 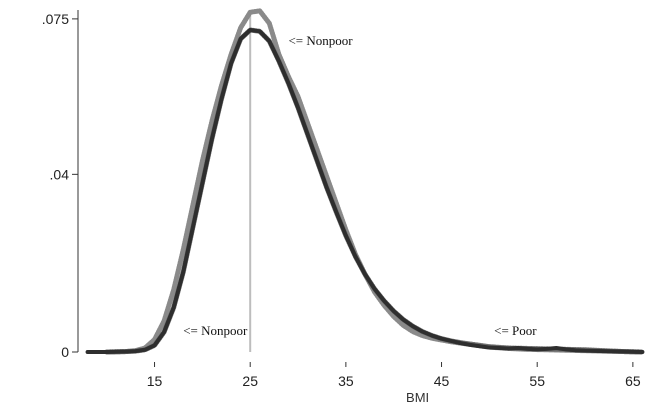 What do you see at coordinates (60, 174) in the screenshot?
I see `y-tick-label: .04` at bounding box center [60, 174].